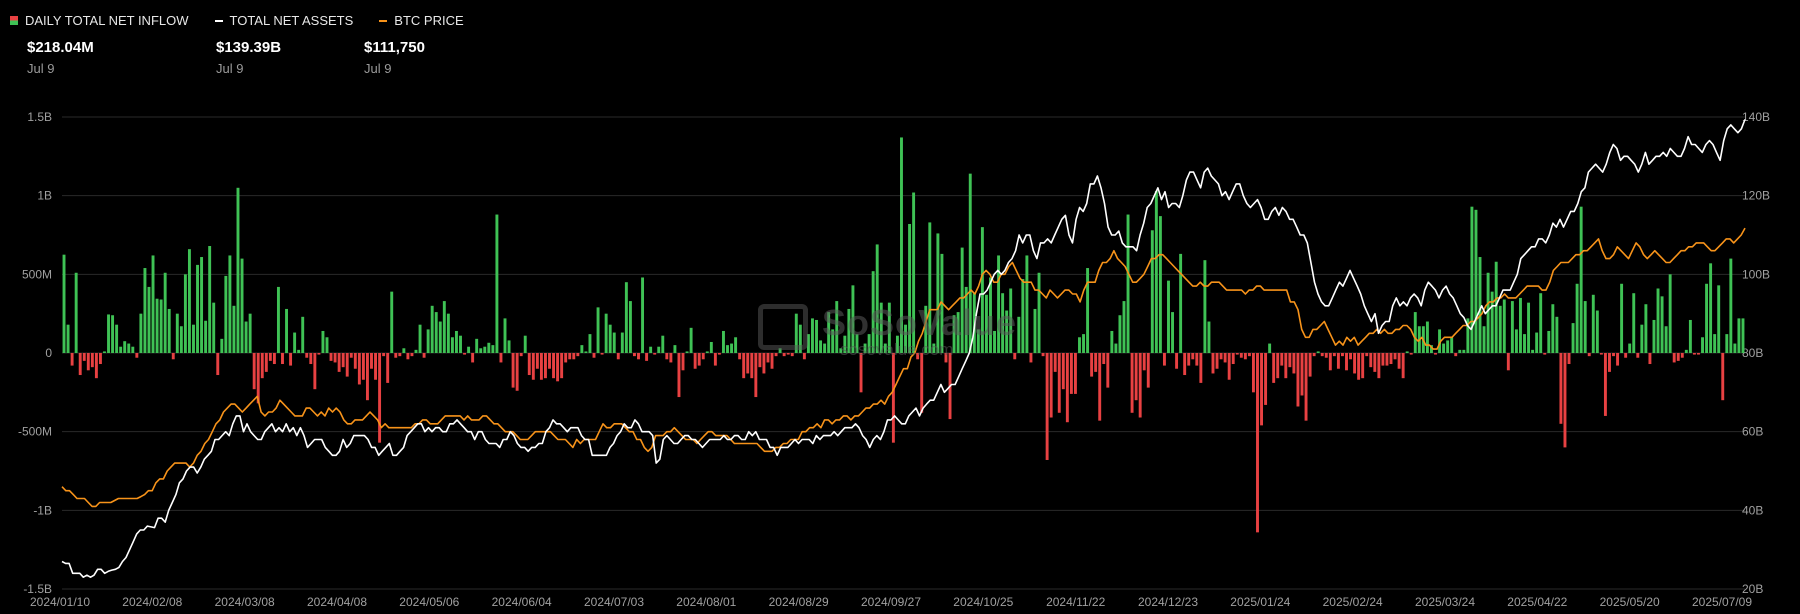  I want to click on legend-item-btc: BTC PRICE, so click(421, 20).